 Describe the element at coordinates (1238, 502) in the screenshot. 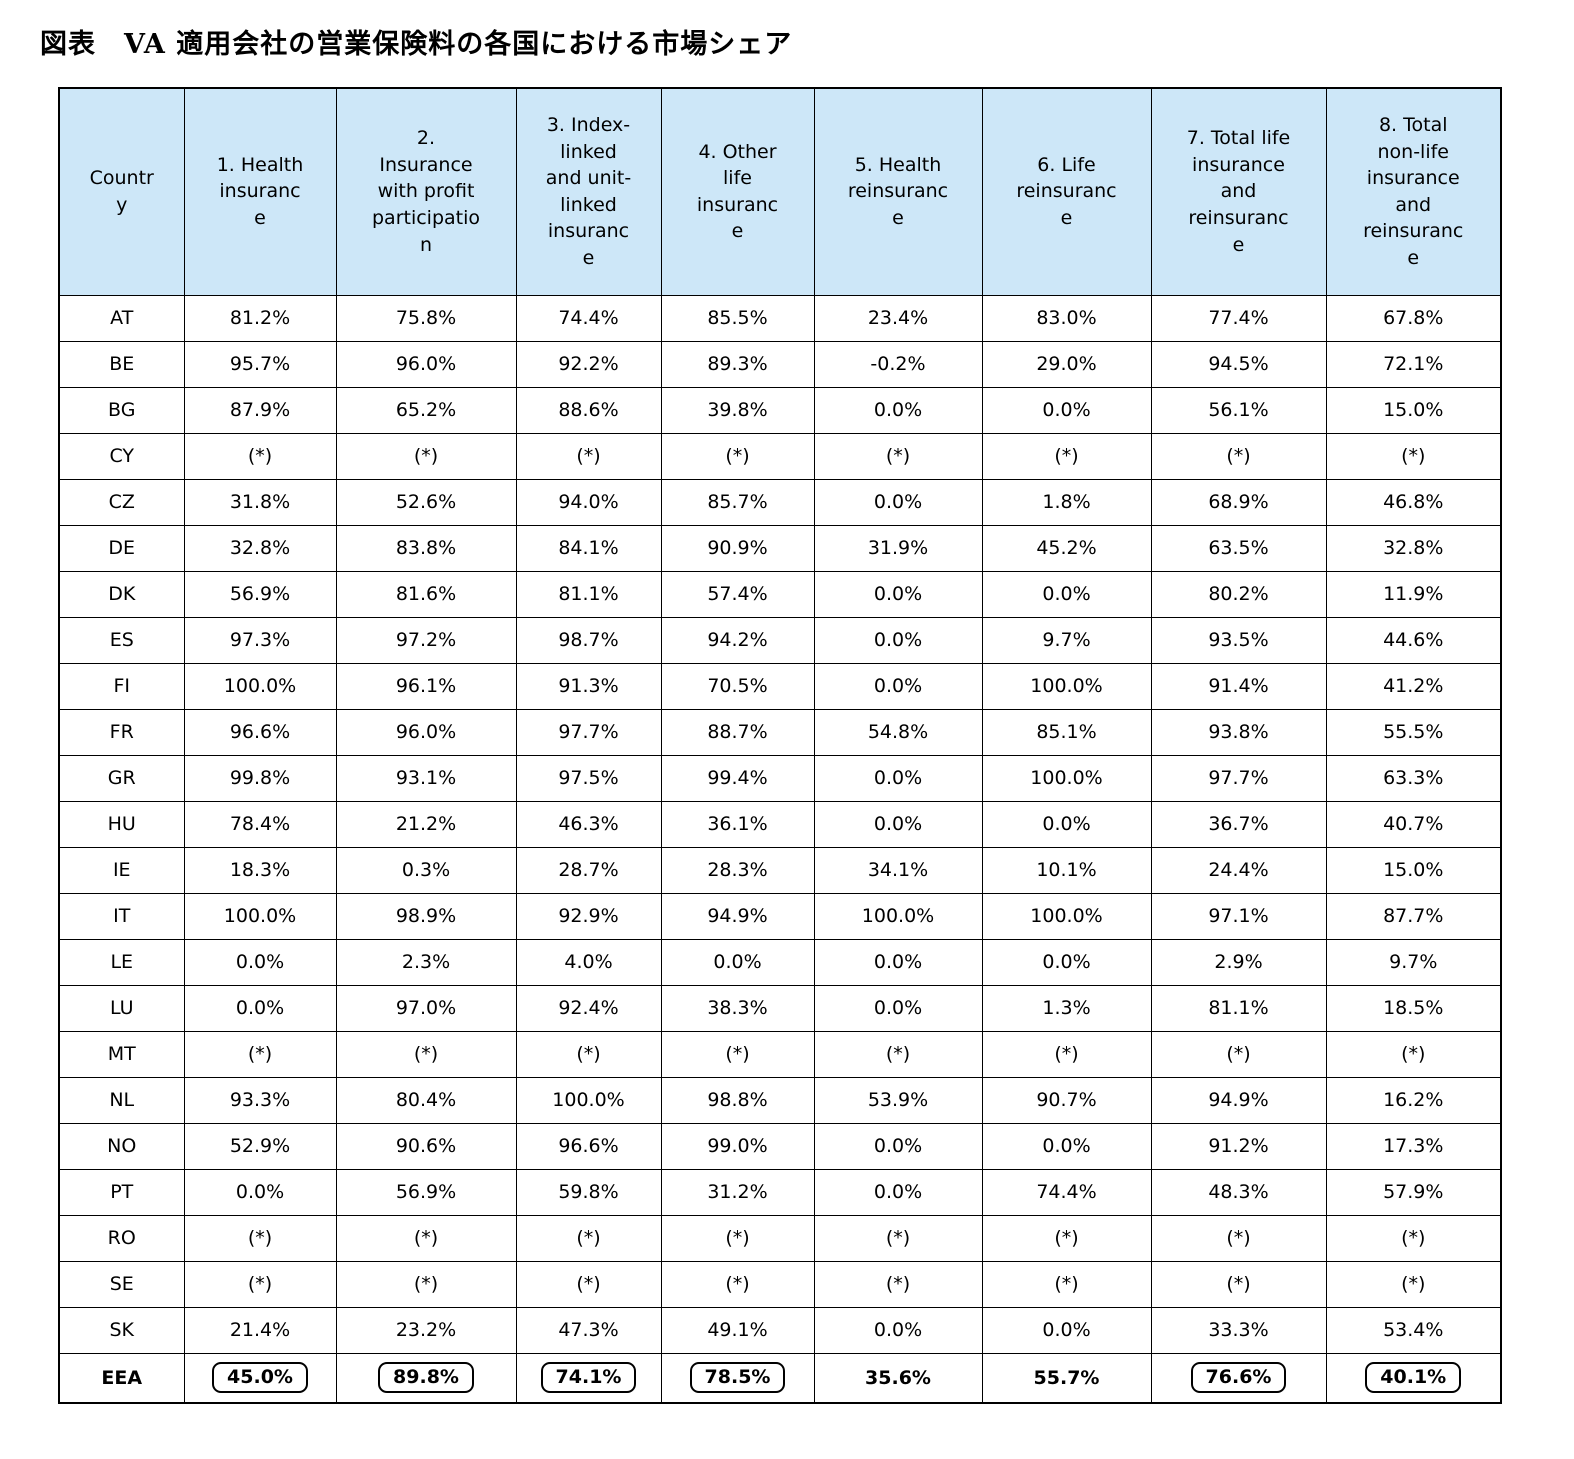

I see `value-cell: 68.9%` at that location.